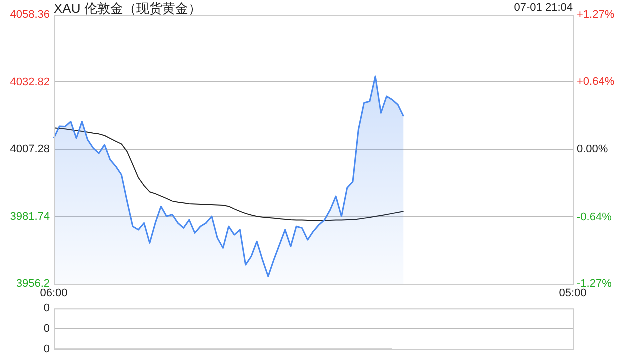 The height and width of the screenshot is (360, 640). Describe the element at coordinates (30, 150) in the screenshot. I see `y-tick-label: 4007.28` at that location.